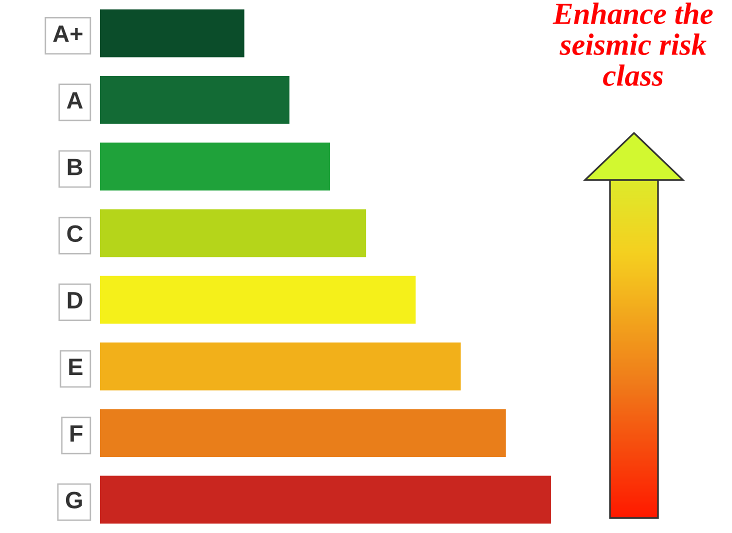 The height and width of the screenshot is (533, 732). I want to click on y-tick-label: F, so click(76, 433).